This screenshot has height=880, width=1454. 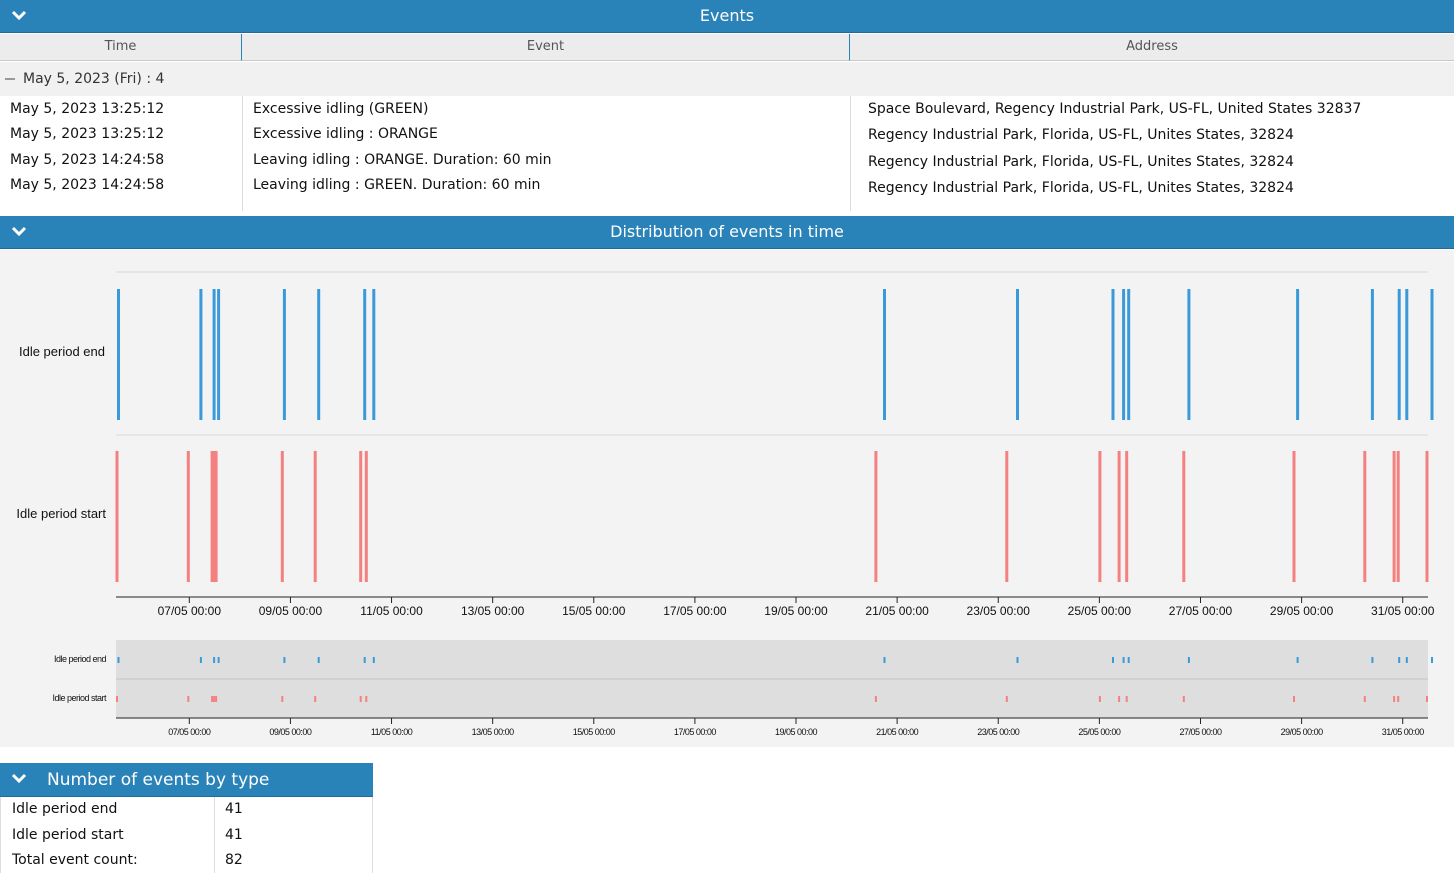 What do you see at coordinates (493, 732) in the screenshot?
I see `navigator-tick-label: 13/05 00:00` at bounding box center [493, 732].